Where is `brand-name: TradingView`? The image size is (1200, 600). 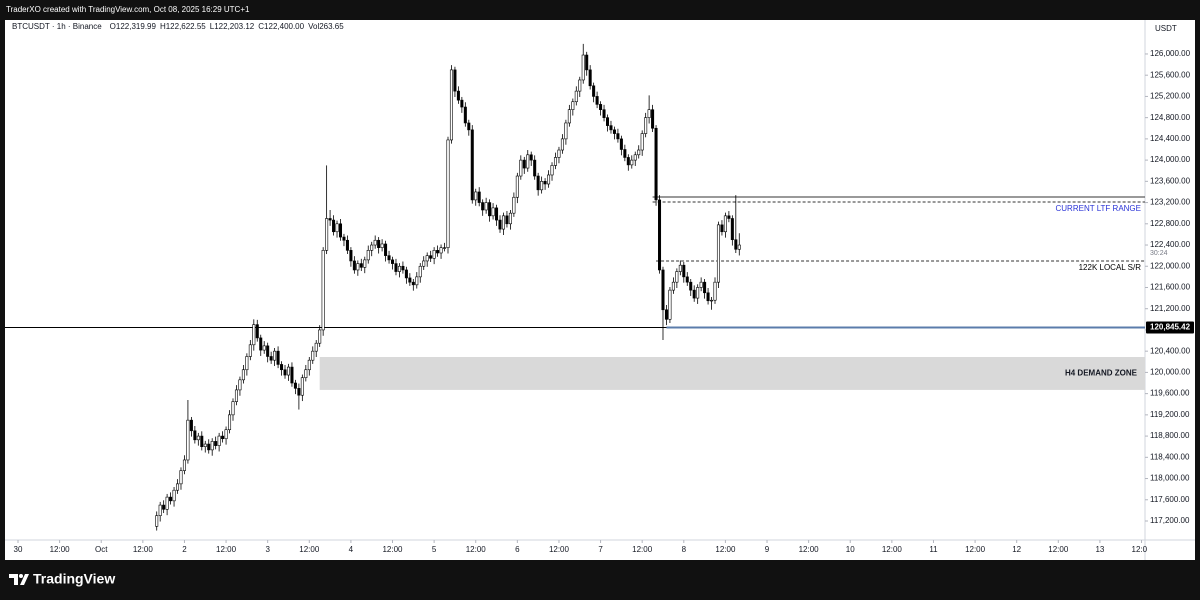
brand-name: TradingView is located at coordinates (74, 579).